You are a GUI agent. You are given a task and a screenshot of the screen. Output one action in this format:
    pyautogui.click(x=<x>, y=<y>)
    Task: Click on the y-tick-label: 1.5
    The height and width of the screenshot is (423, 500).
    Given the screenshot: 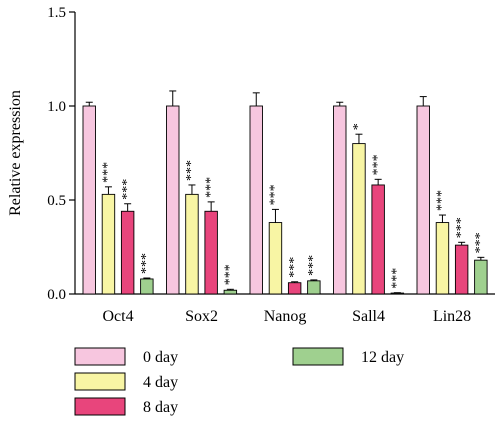 What is the action you would take?
    pyautogui.click(x=56, y=13)
    